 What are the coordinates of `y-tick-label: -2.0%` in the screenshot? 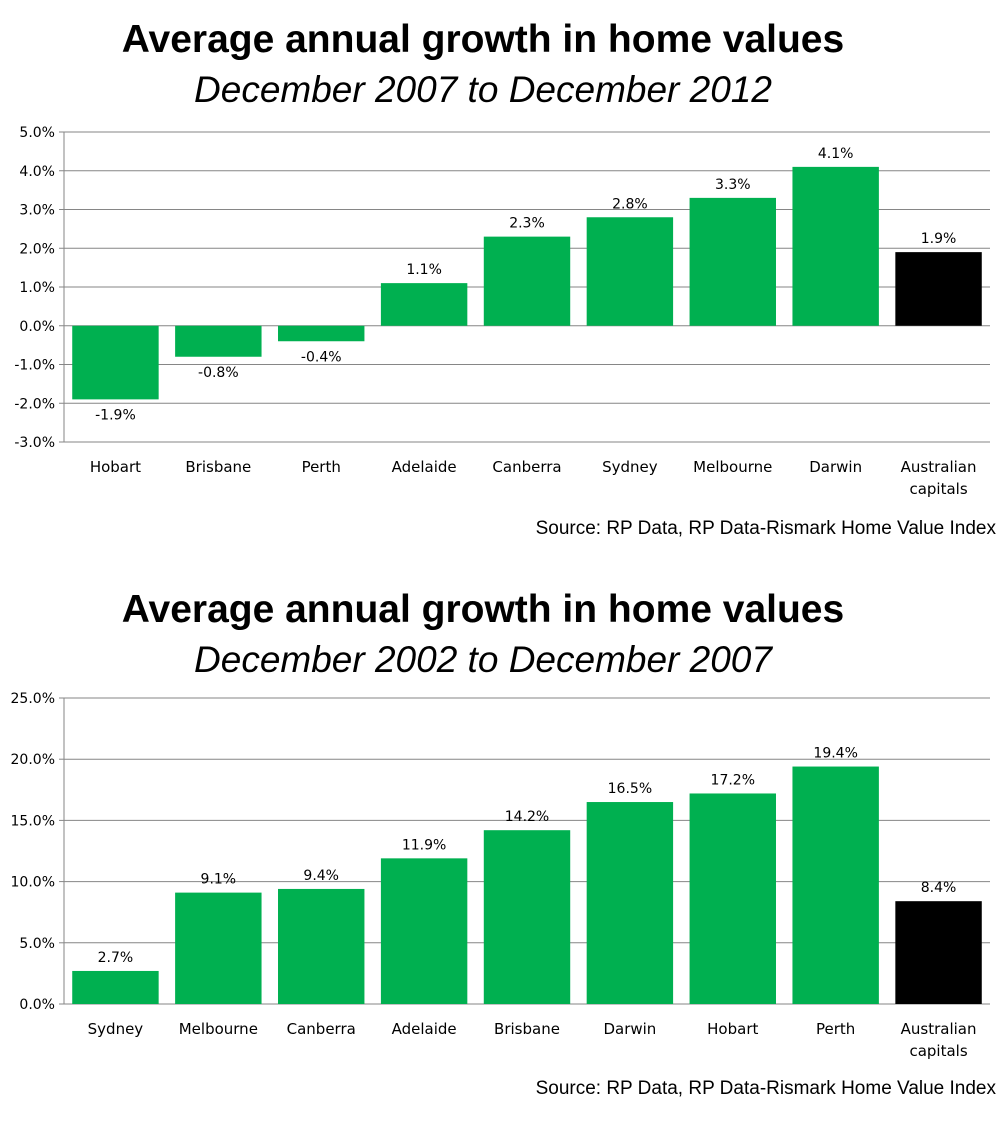 It's located at (34, 404).